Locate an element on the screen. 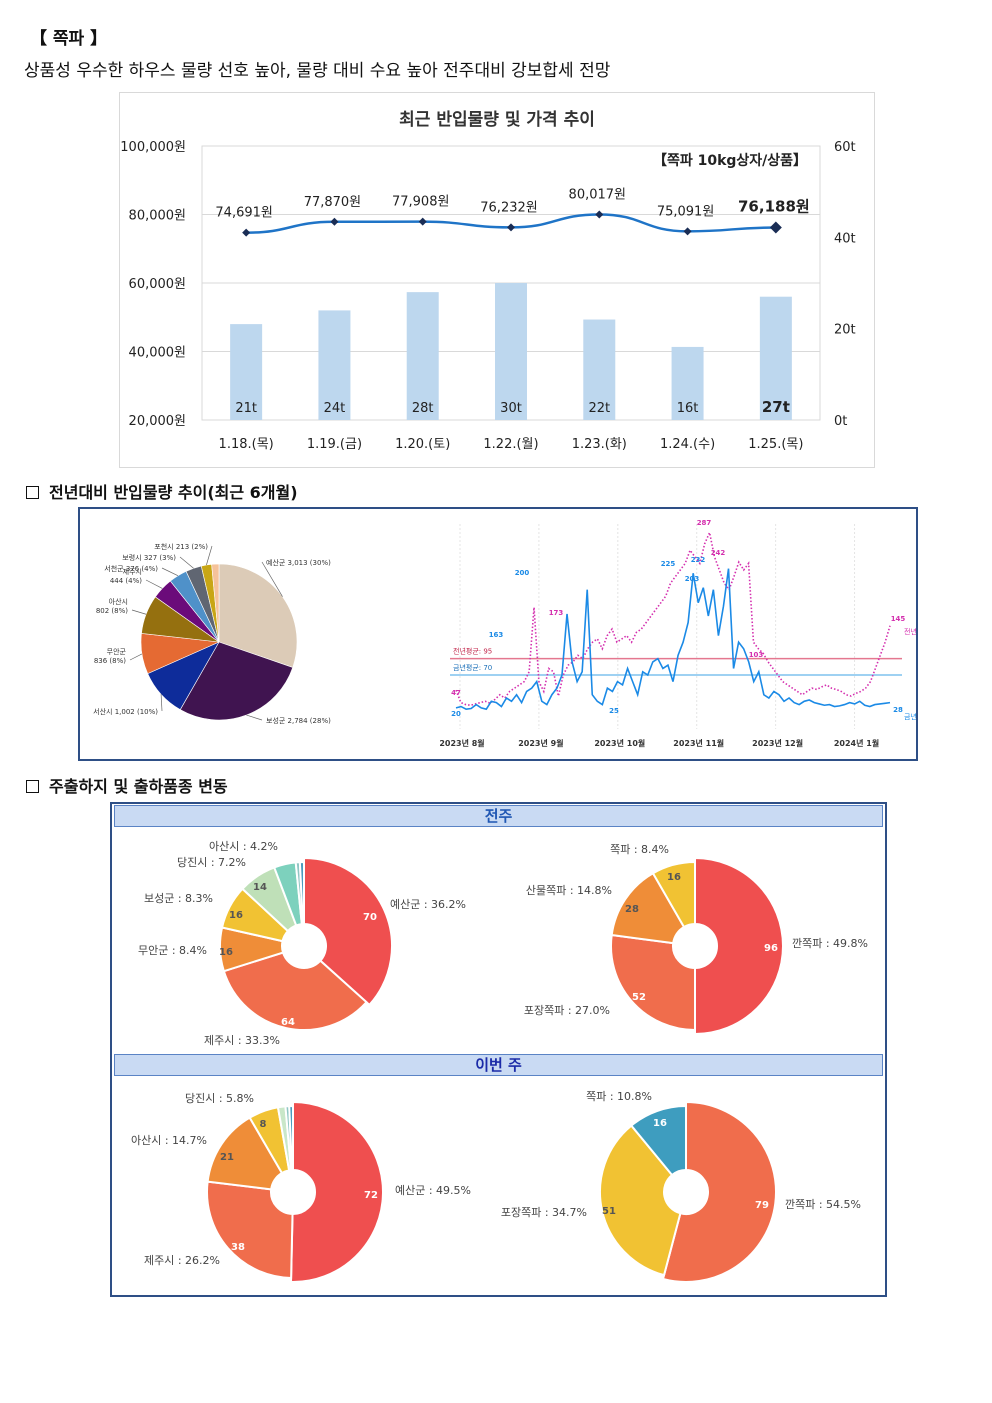 The width and height of the screenshot is (992, 1403). origin-pie-label: 보령시 327 (3%) is located at coordinates (149, 558).